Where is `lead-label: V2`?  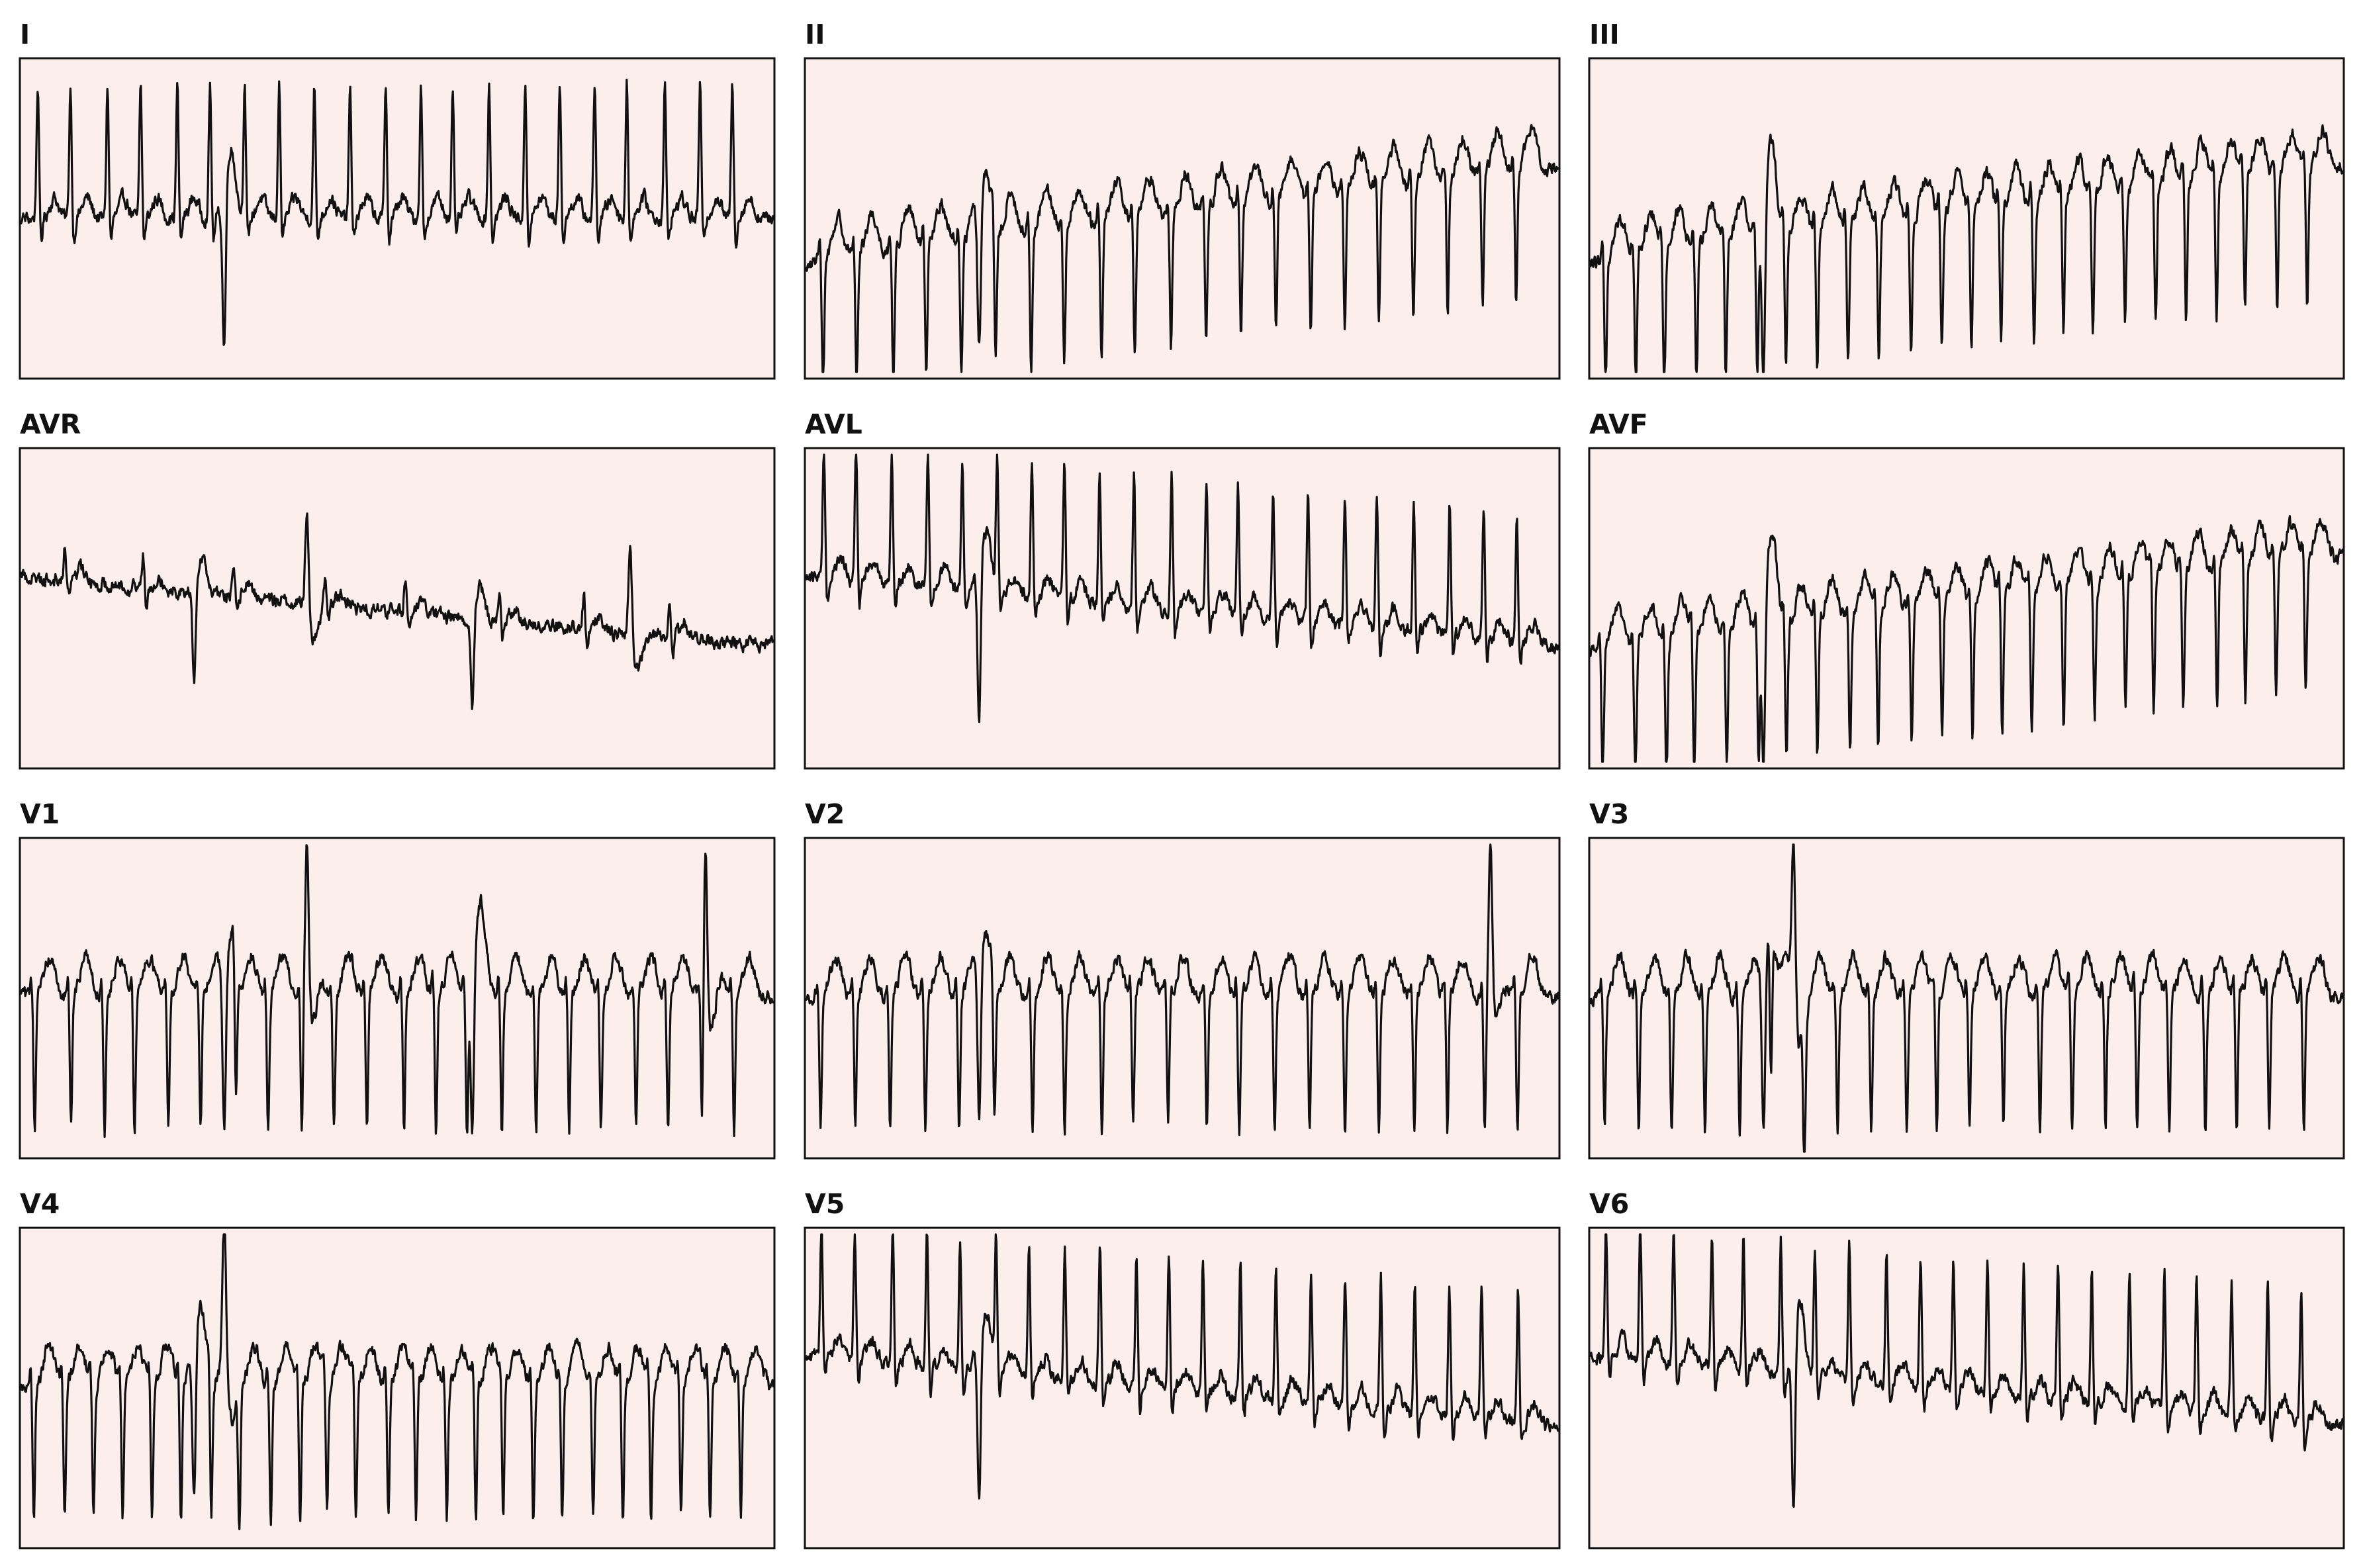 lead-label: V2 is located at coordinates (825, 814).